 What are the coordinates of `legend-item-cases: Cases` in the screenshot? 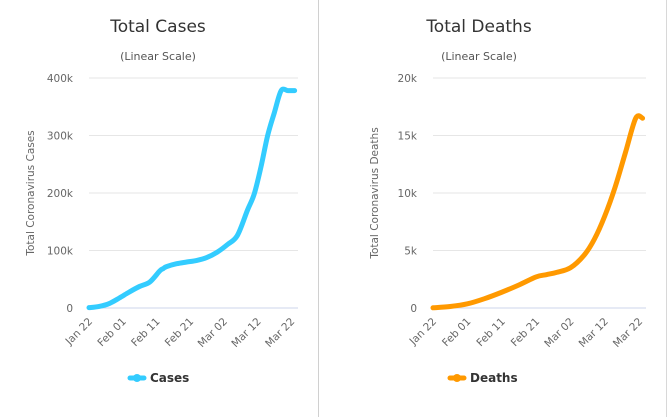 It's located at (158, 378).